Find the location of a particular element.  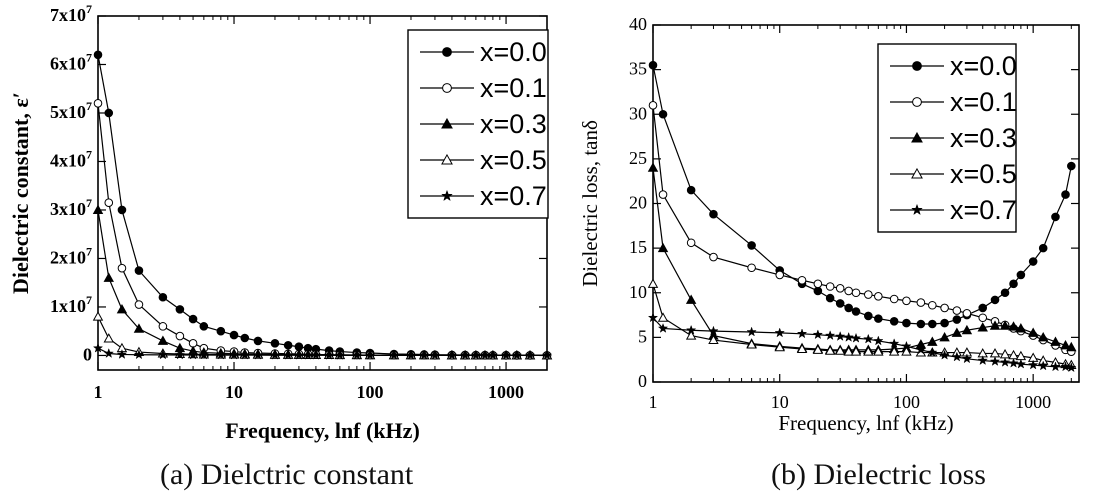

series-x=0.3 is located at coordinates (322, 282).